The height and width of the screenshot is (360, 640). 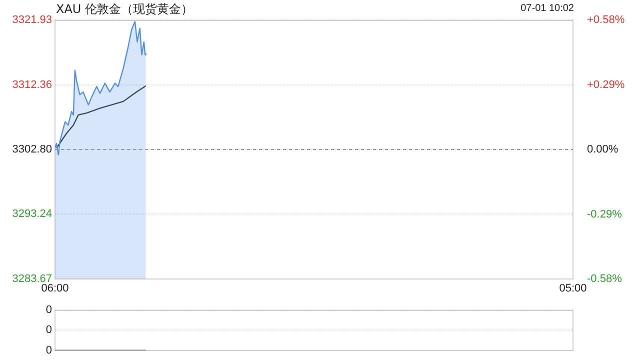 I want to click on y2-tick-label: 0.00%, so click(x=602, y=150).